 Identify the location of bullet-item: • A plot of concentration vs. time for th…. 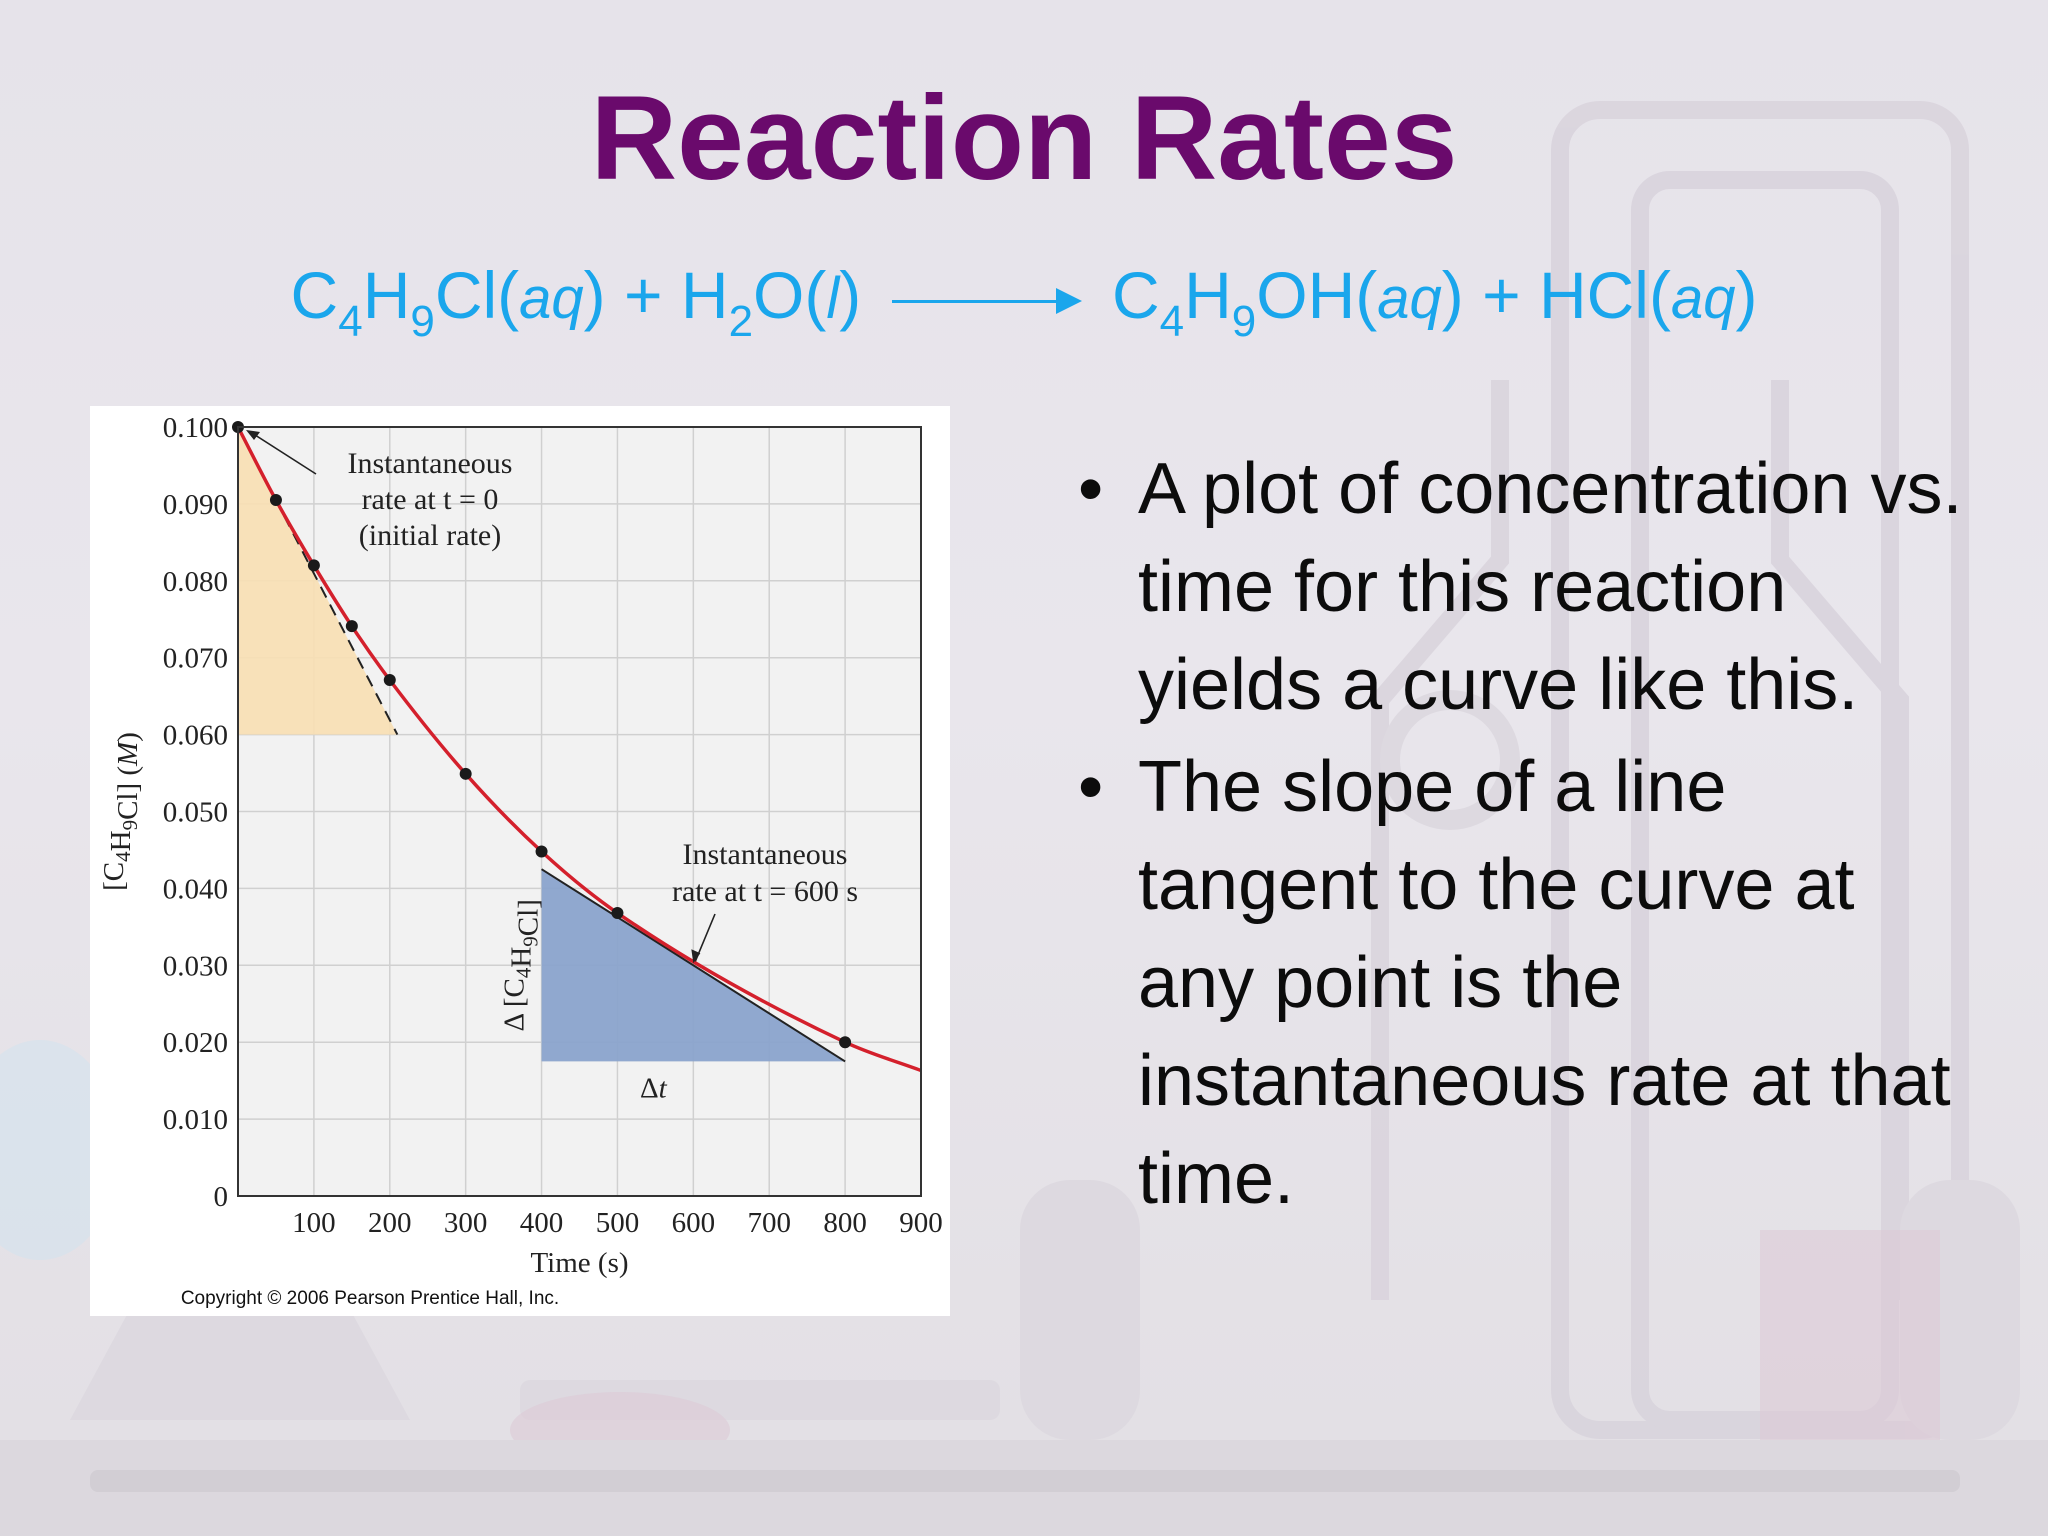
(1520, 587).